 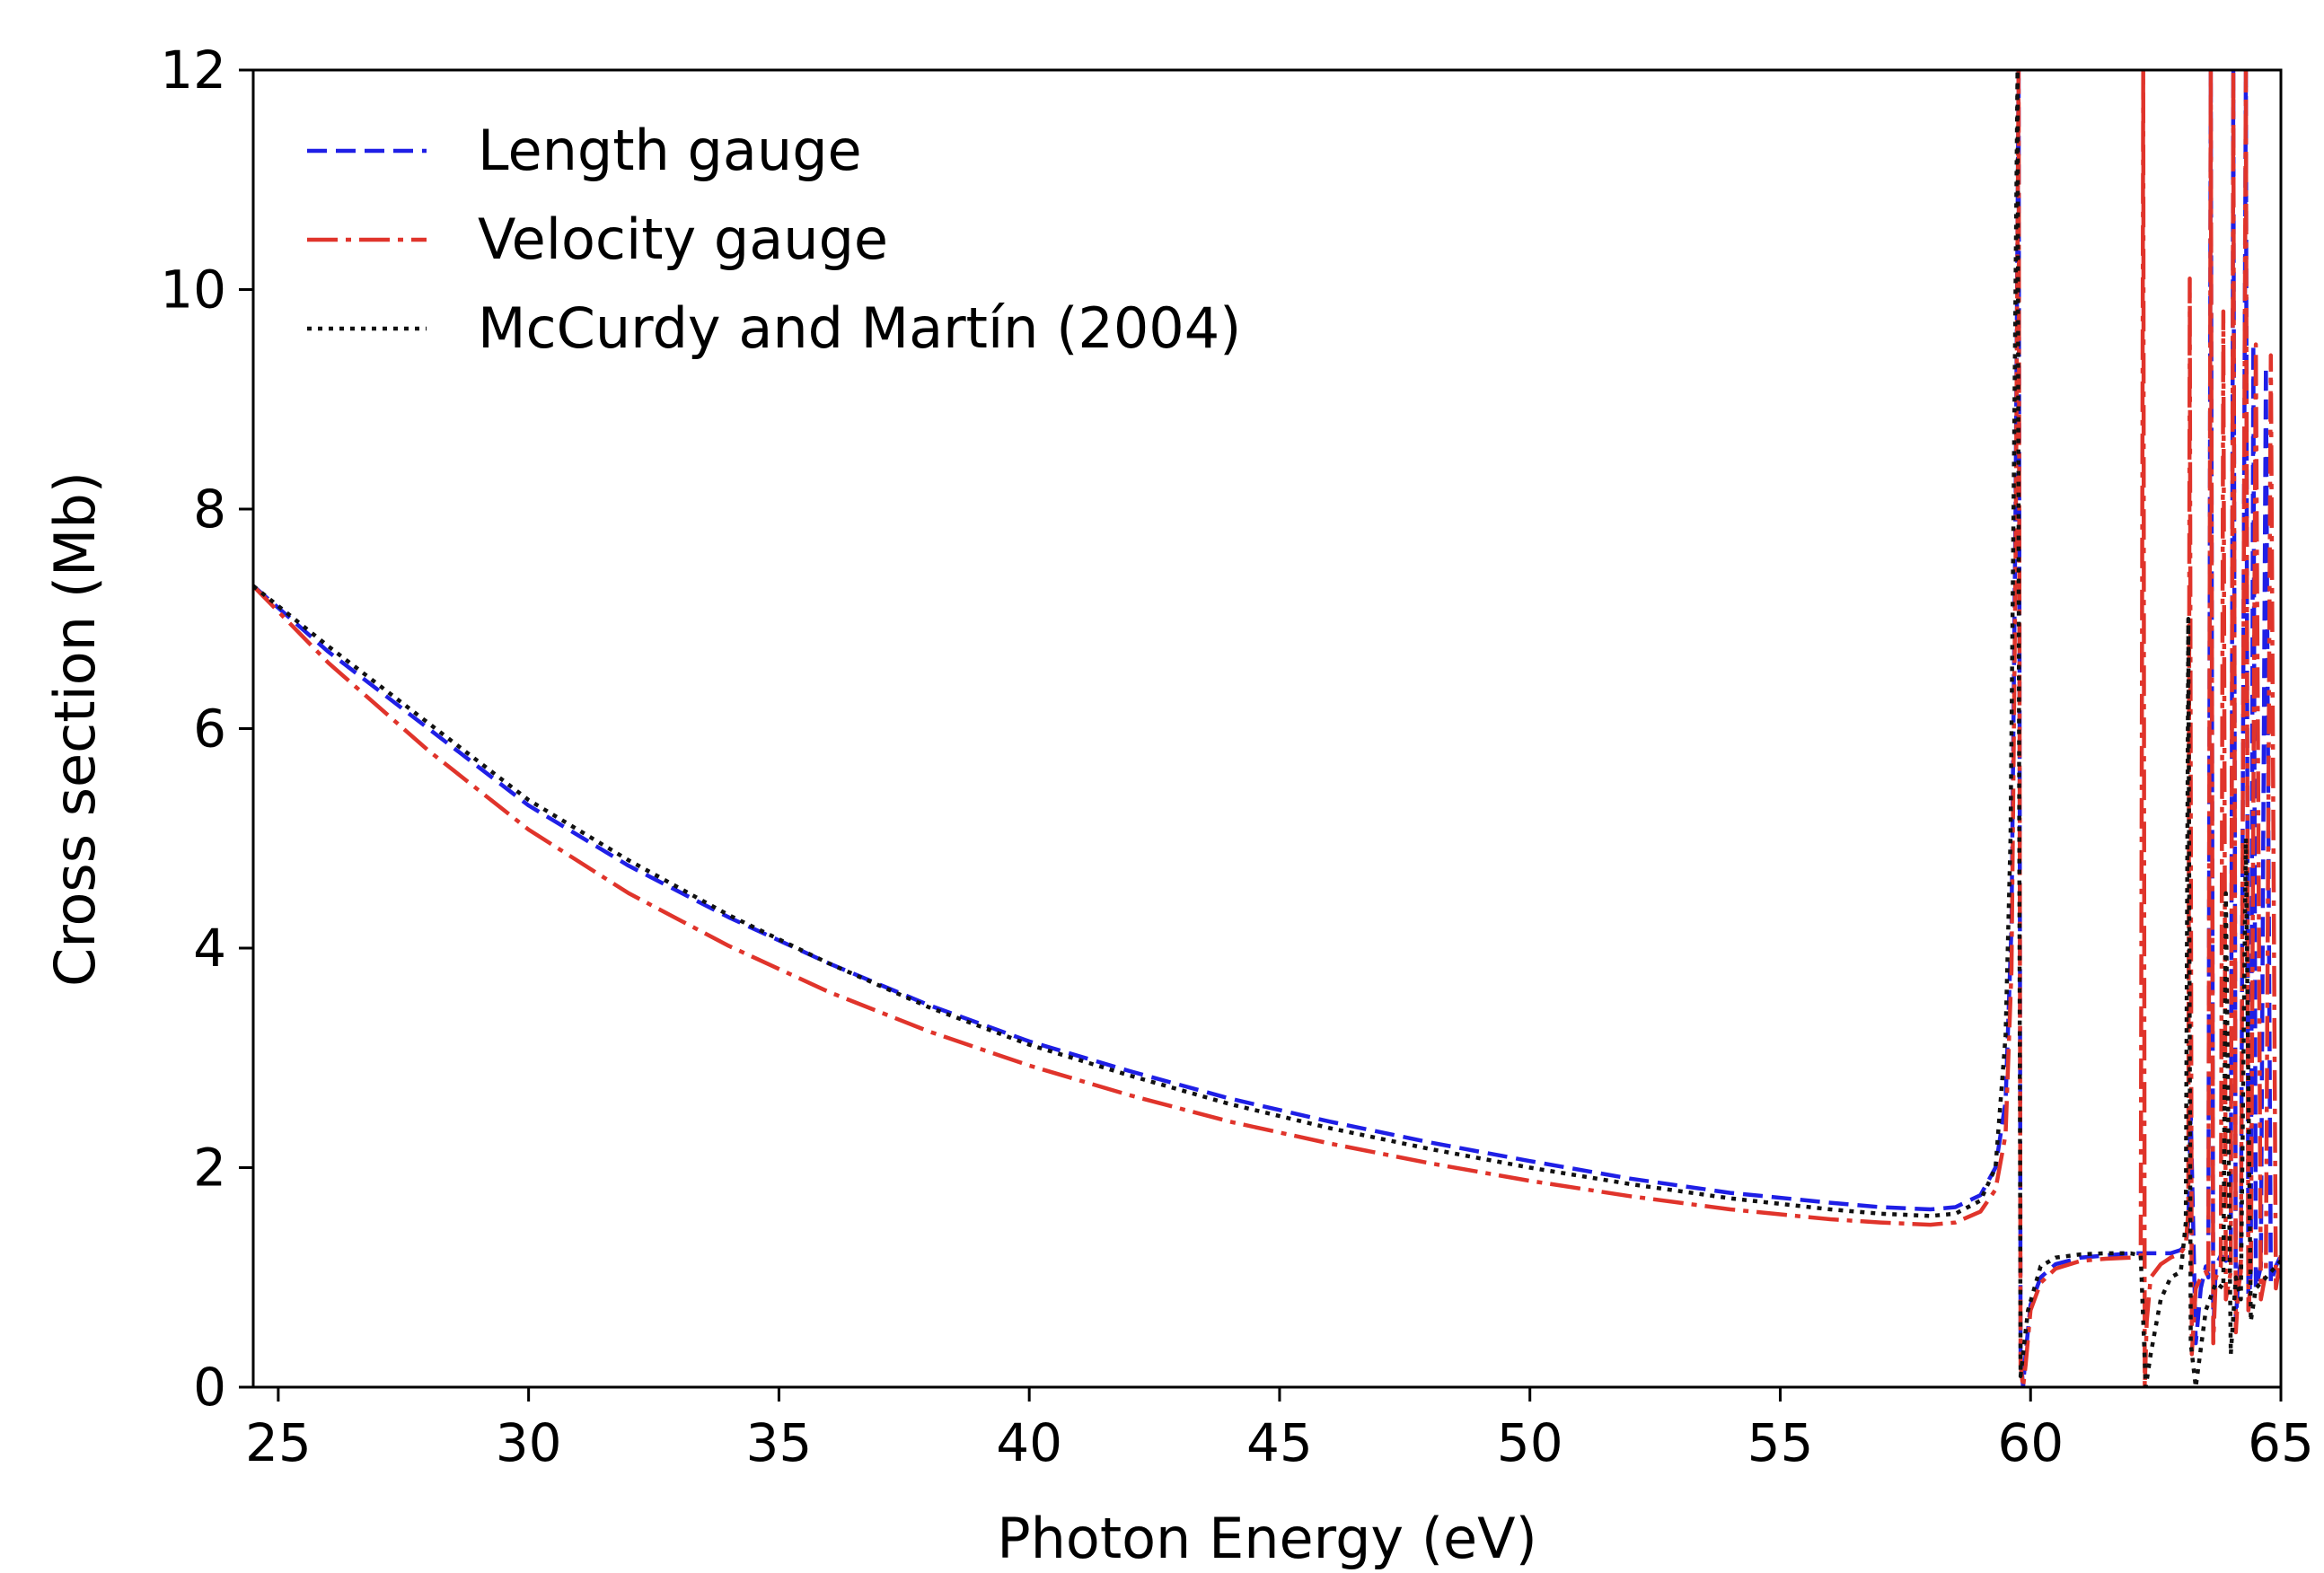 I want to click on legend-label: Length gauge, so click(x=670, y=150).